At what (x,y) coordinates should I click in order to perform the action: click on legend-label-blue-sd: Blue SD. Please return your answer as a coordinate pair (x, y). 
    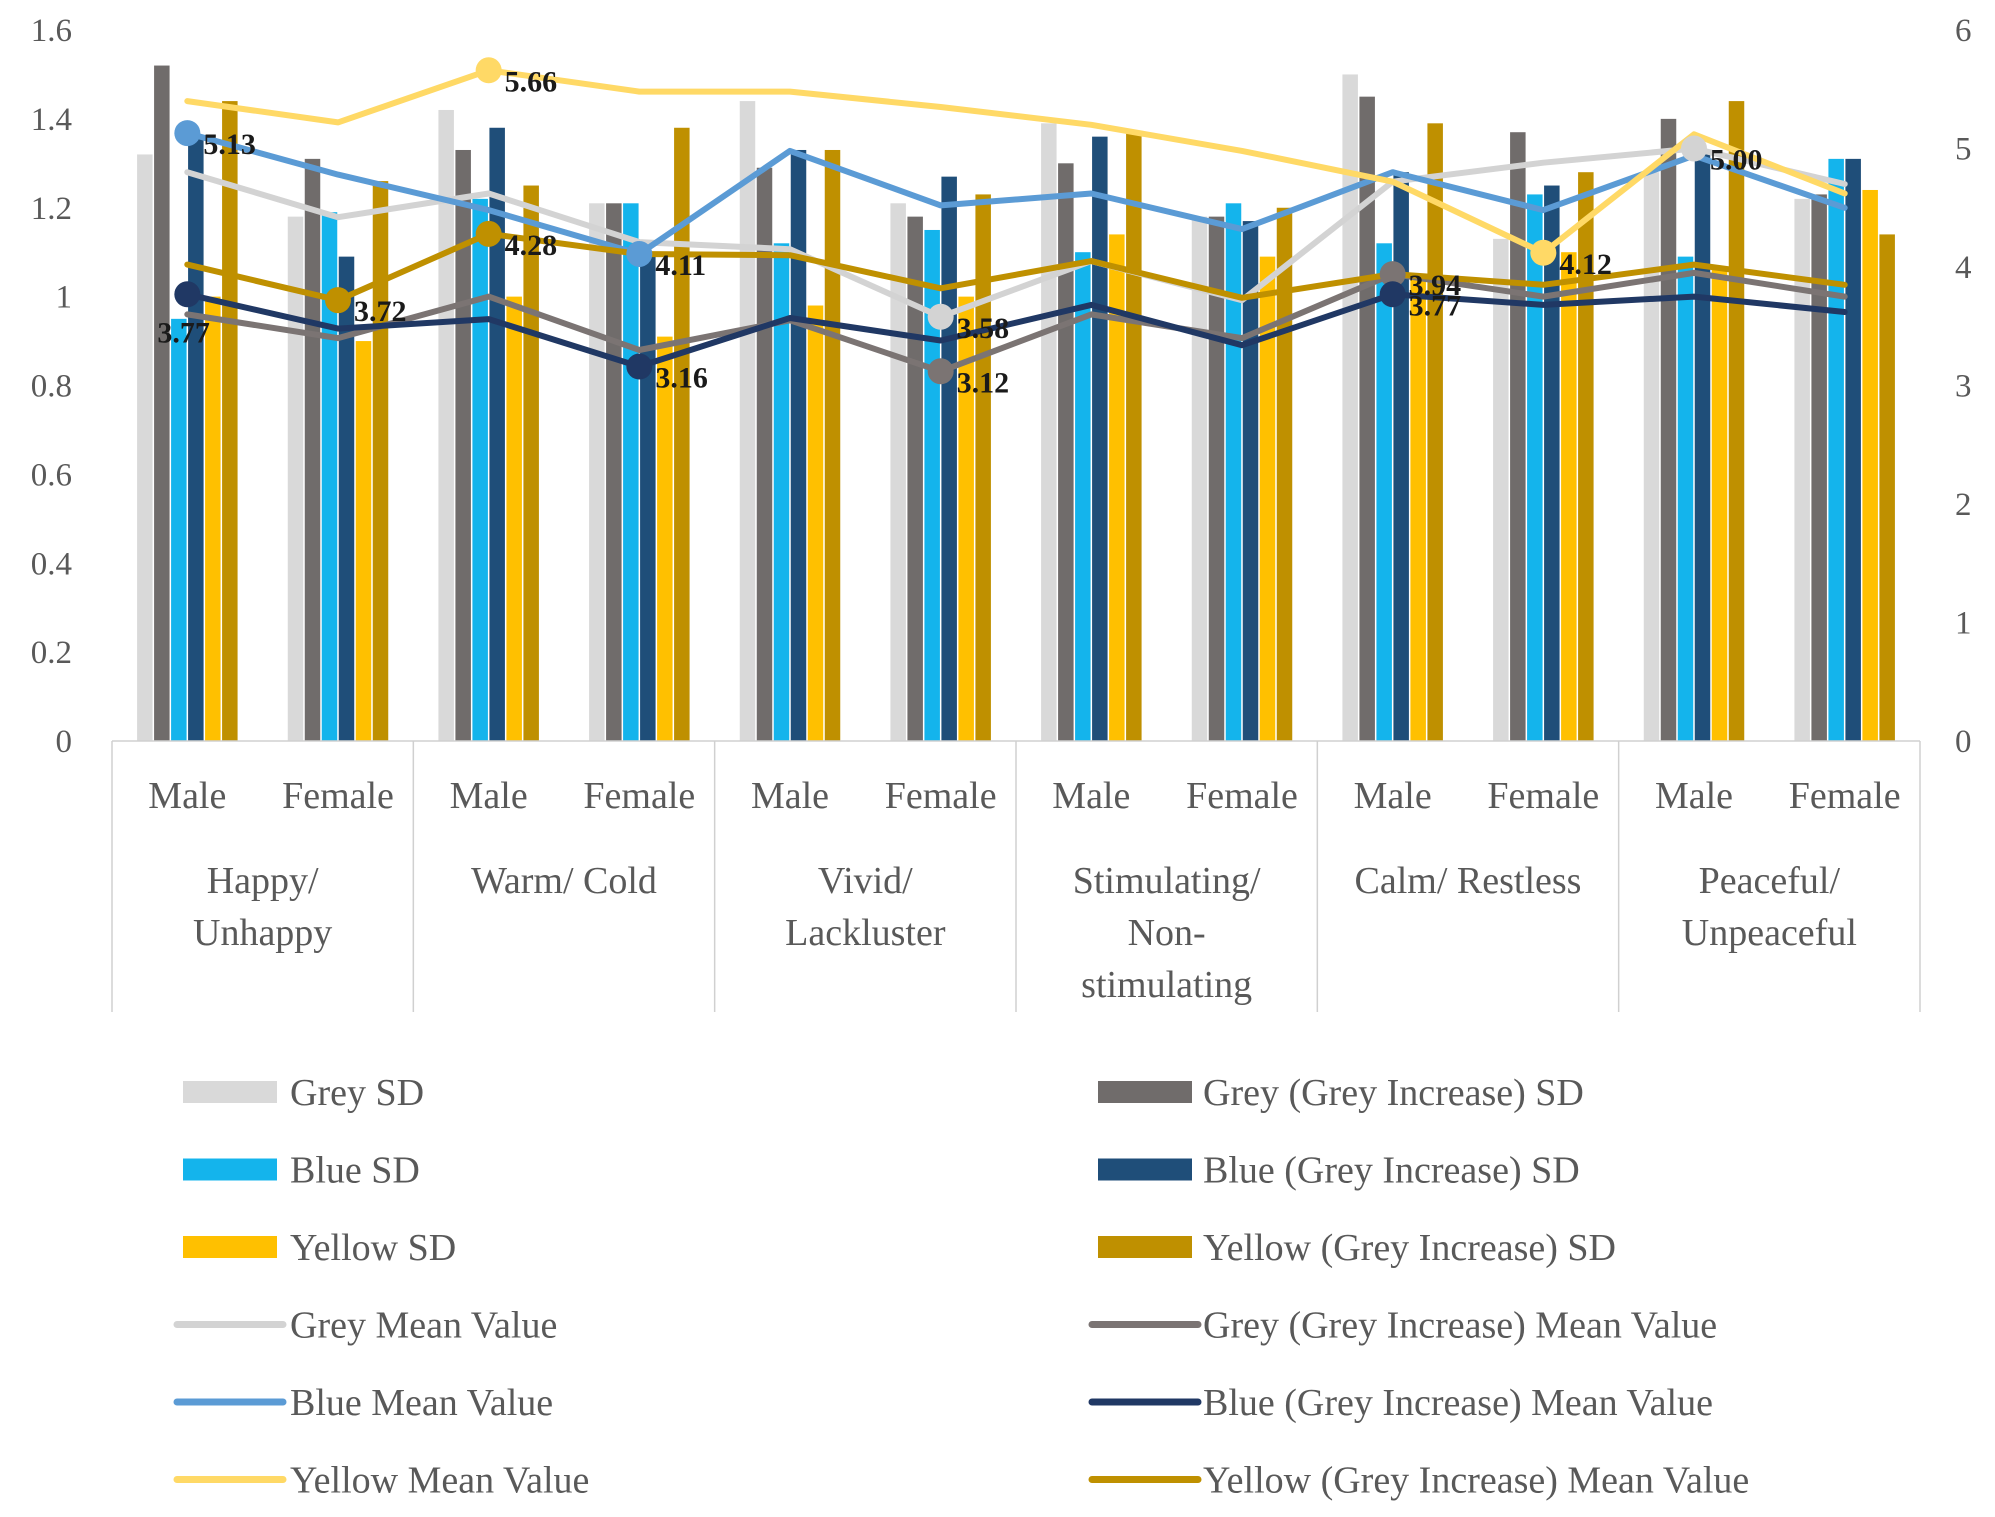
    Looking at the image, I should click on (355, 1171).